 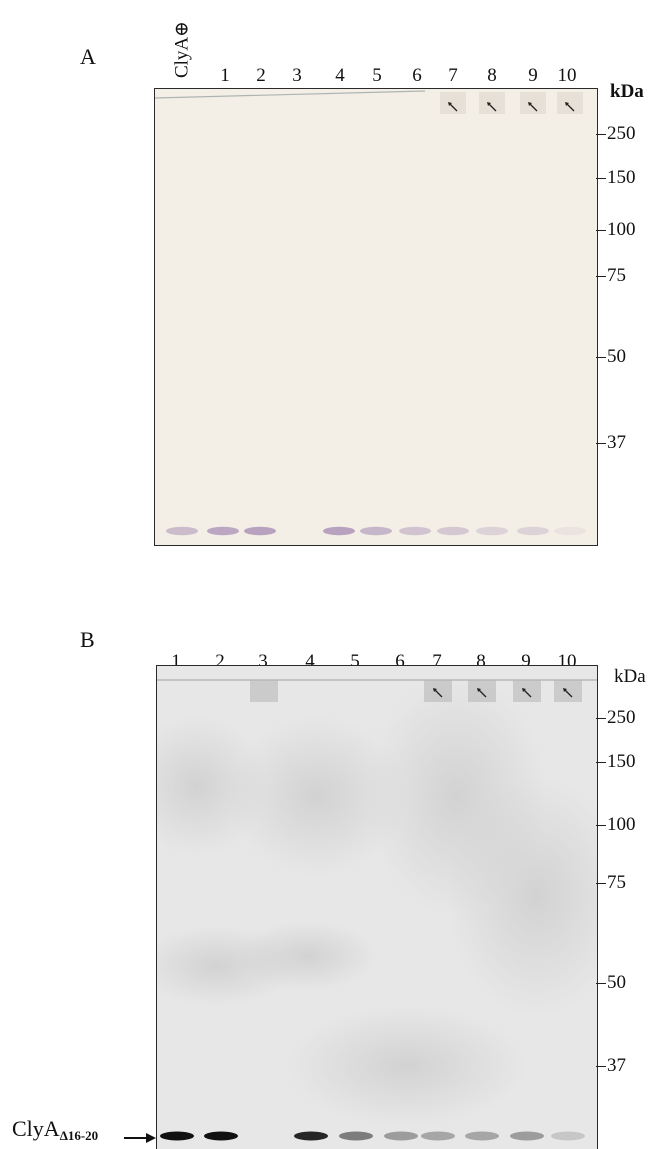 What do you see at coordinates (290, 94) in the screenshot?
I see `panel-a-well-line` at bounding box center [290, 94].